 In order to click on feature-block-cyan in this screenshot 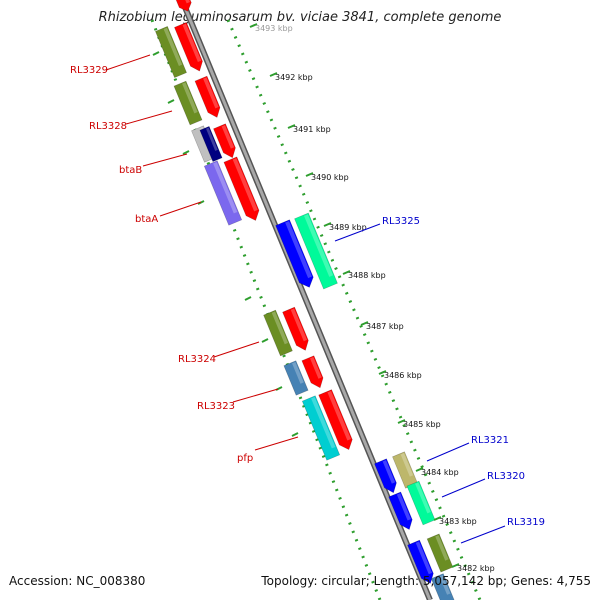, I will do `click(321, 428)`.